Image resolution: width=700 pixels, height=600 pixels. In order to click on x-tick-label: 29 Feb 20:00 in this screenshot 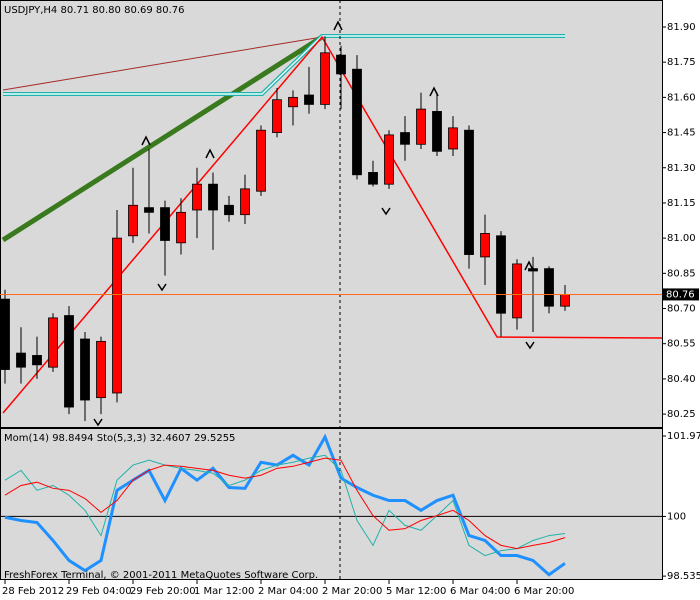, I will do `click(163, 591)`.